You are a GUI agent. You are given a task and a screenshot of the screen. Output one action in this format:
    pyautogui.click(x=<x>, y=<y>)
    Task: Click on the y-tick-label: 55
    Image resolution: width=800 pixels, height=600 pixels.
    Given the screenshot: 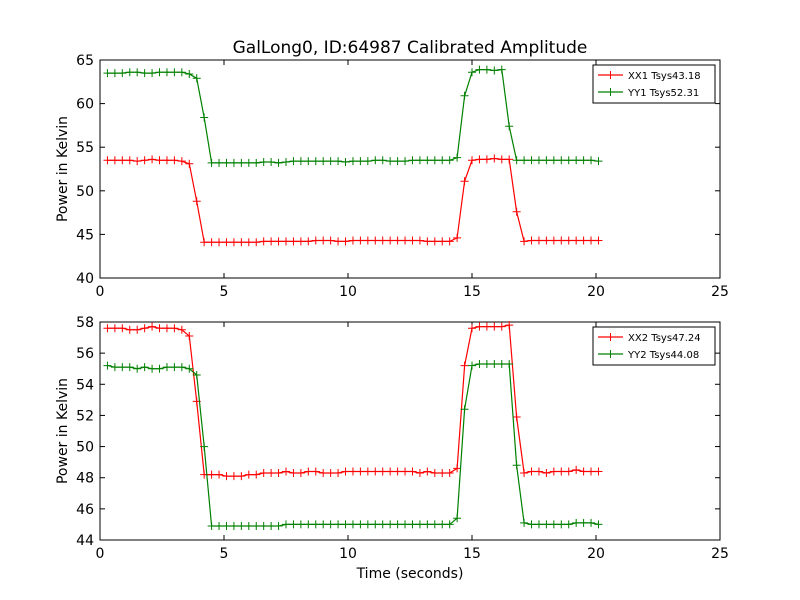 What is the action you would take?
    pyautogui.click(x=85, y=148)
    